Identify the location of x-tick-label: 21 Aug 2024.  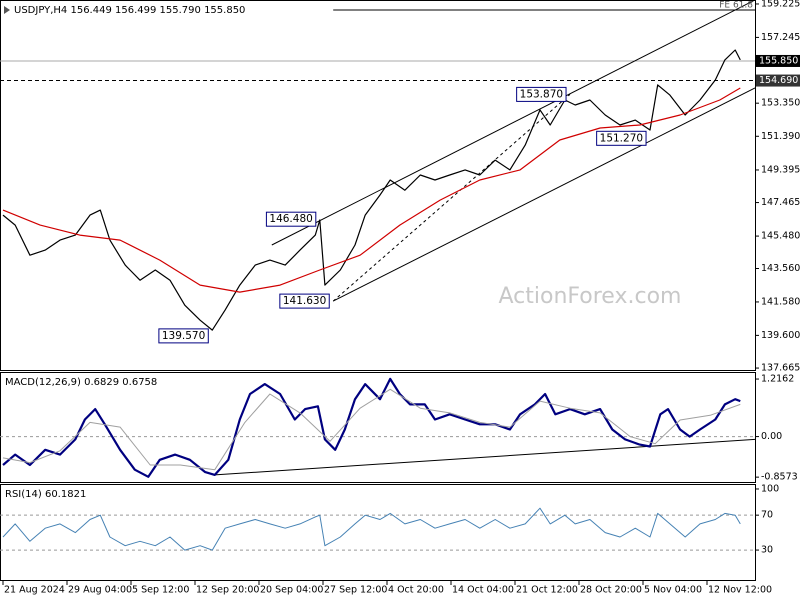
(34, 590).